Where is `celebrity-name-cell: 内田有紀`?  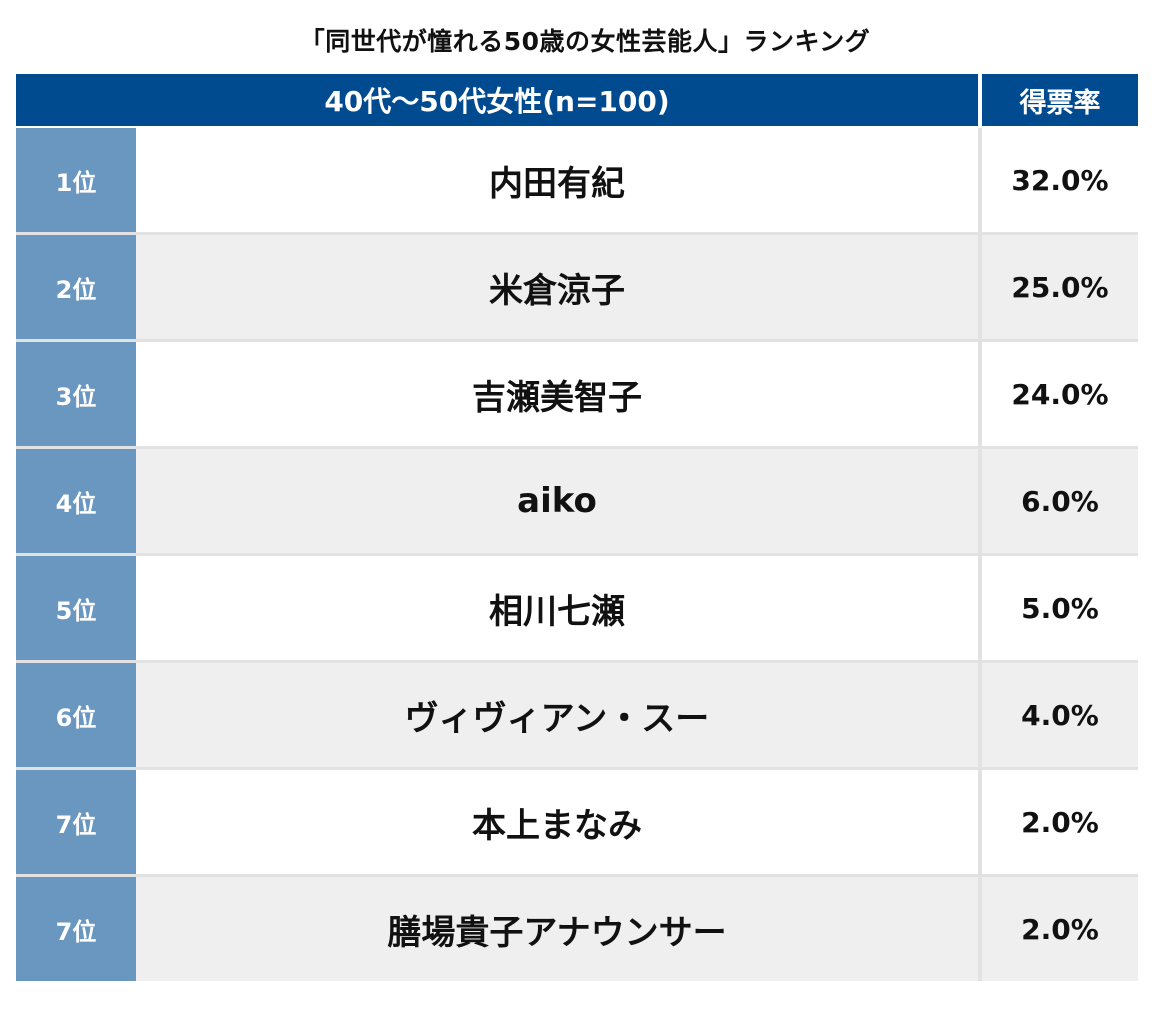
celebrity-name-cell: 内田有紀 is located at coordinates (557, 180).